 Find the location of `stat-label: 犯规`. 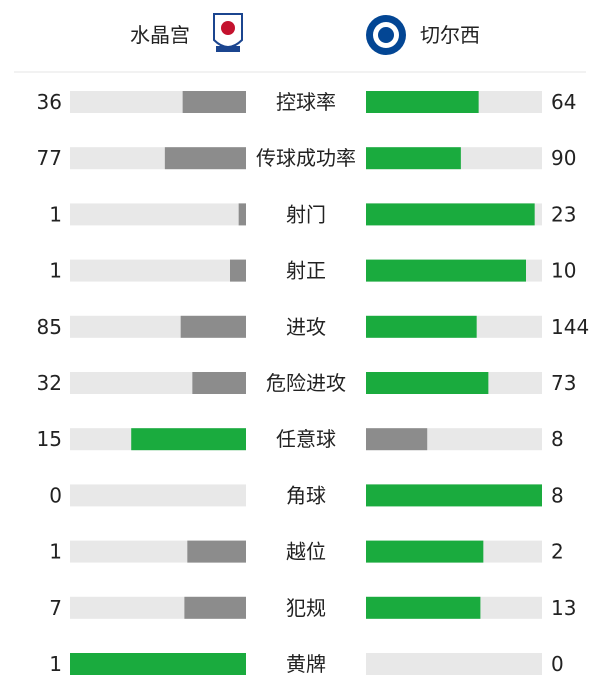

stat-label: 犯规 is located at coordinates (306, 608).